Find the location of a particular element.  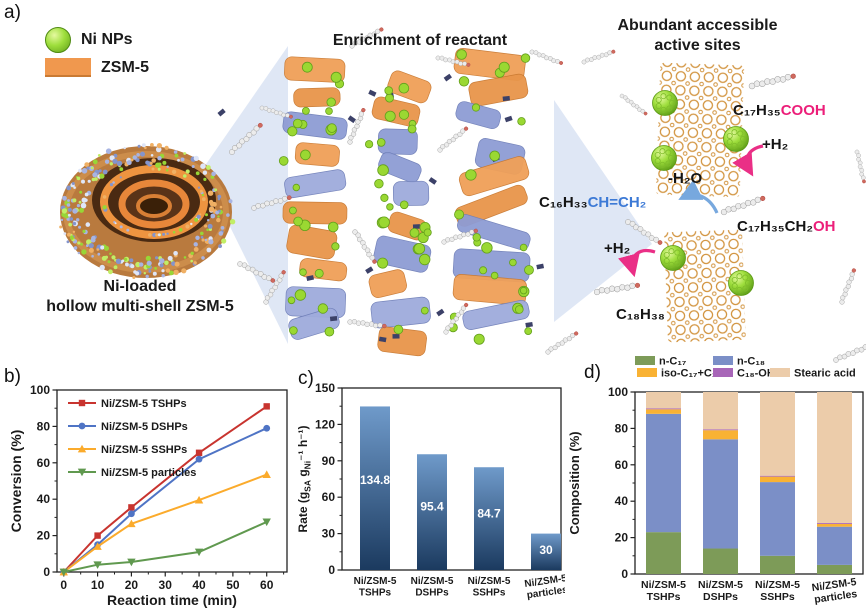

label-minus-h2o: -H₂O is located at coordinates (685, 178).